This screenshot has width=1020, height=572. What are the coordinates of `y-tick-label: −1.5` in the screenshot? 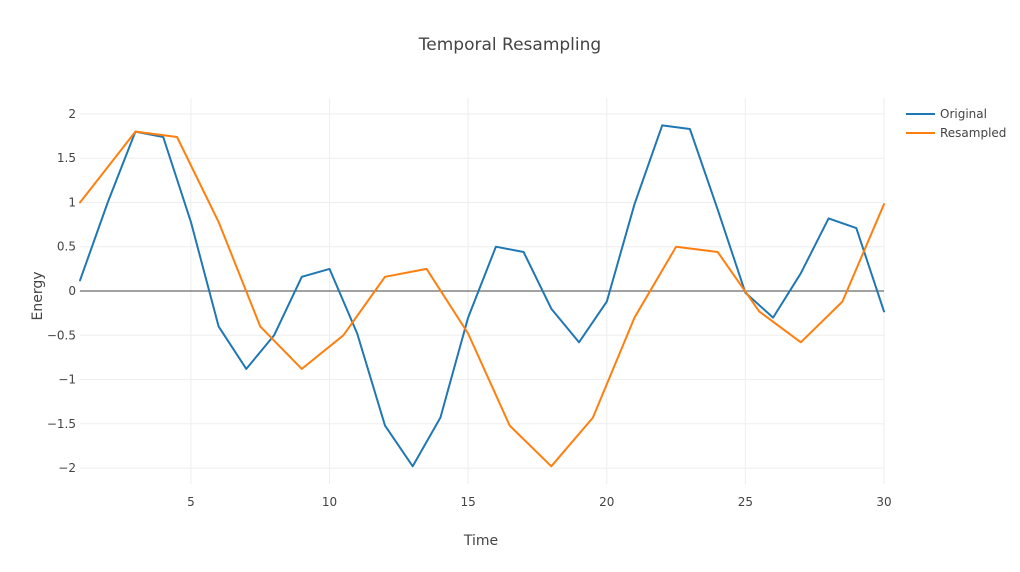 It's located at (61, 424).